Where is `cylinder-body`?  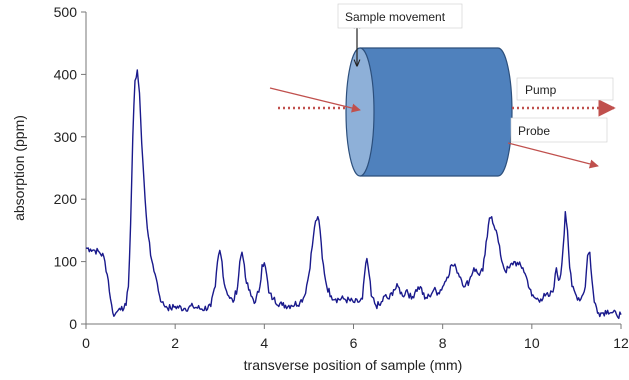
cylinder-body is located at coordinates (429, 112).